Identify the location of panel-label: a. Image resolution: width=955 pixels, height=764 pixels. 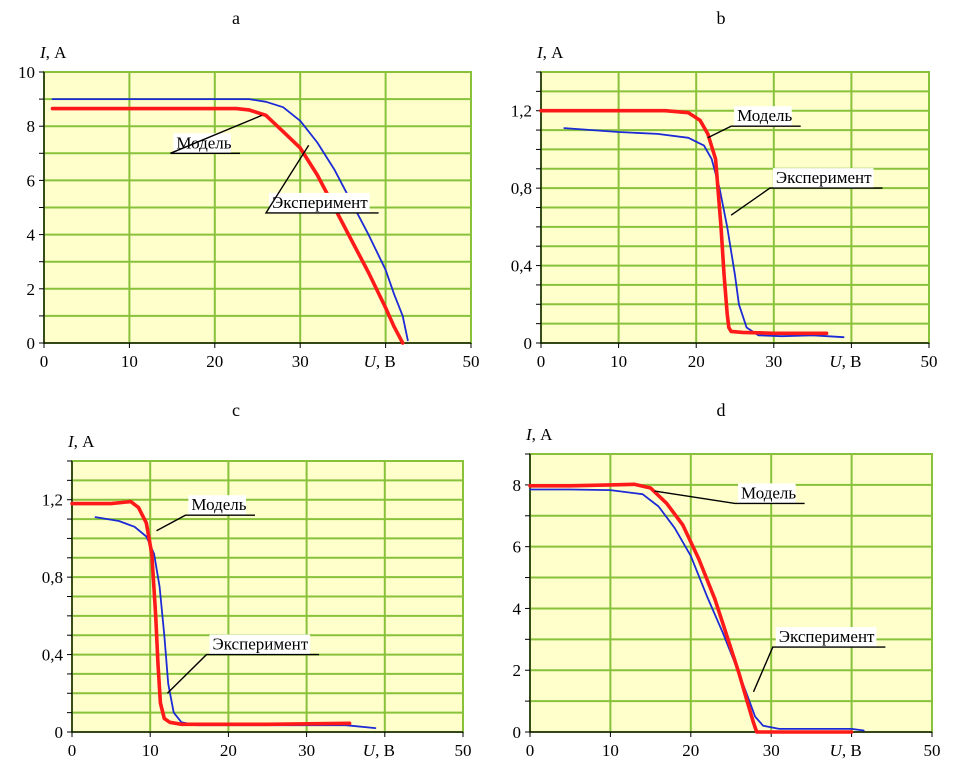
(236, 18).